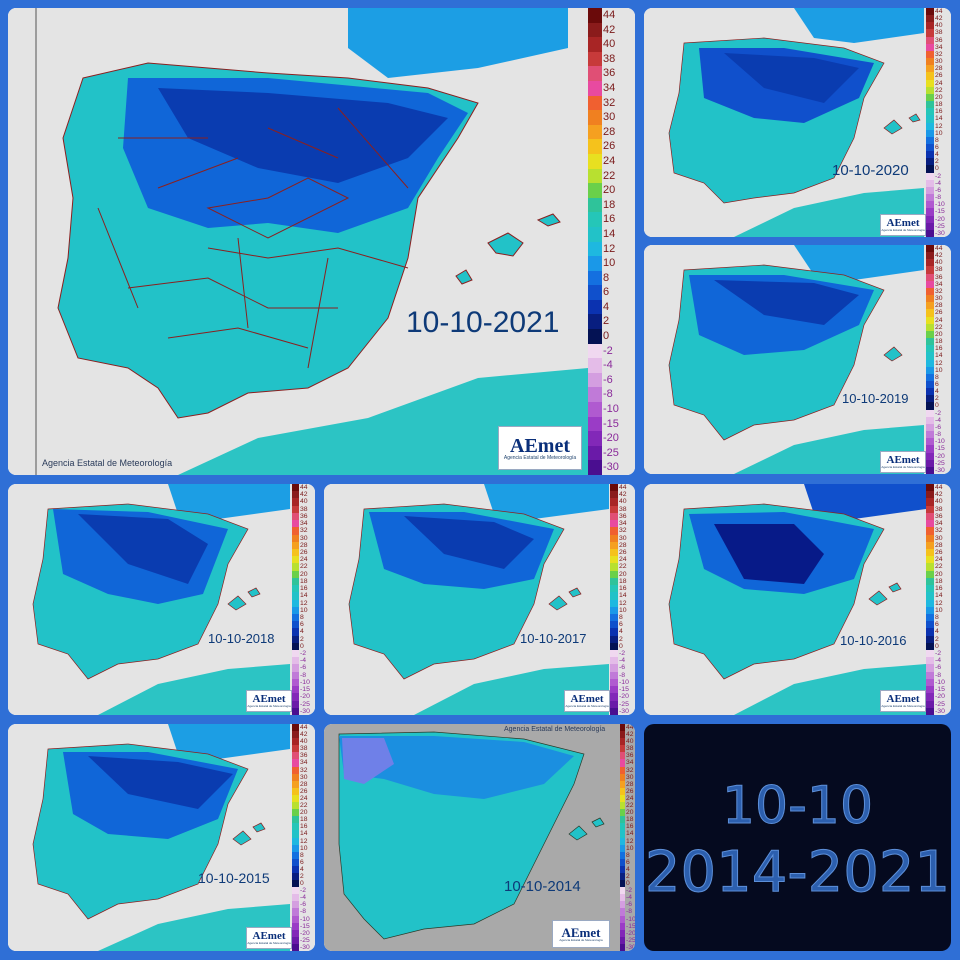 This screenshot has width=960, height=960. Describe the element at coordinates (304, 763) in the screenshot. I see `legend-label: 34` at that location.